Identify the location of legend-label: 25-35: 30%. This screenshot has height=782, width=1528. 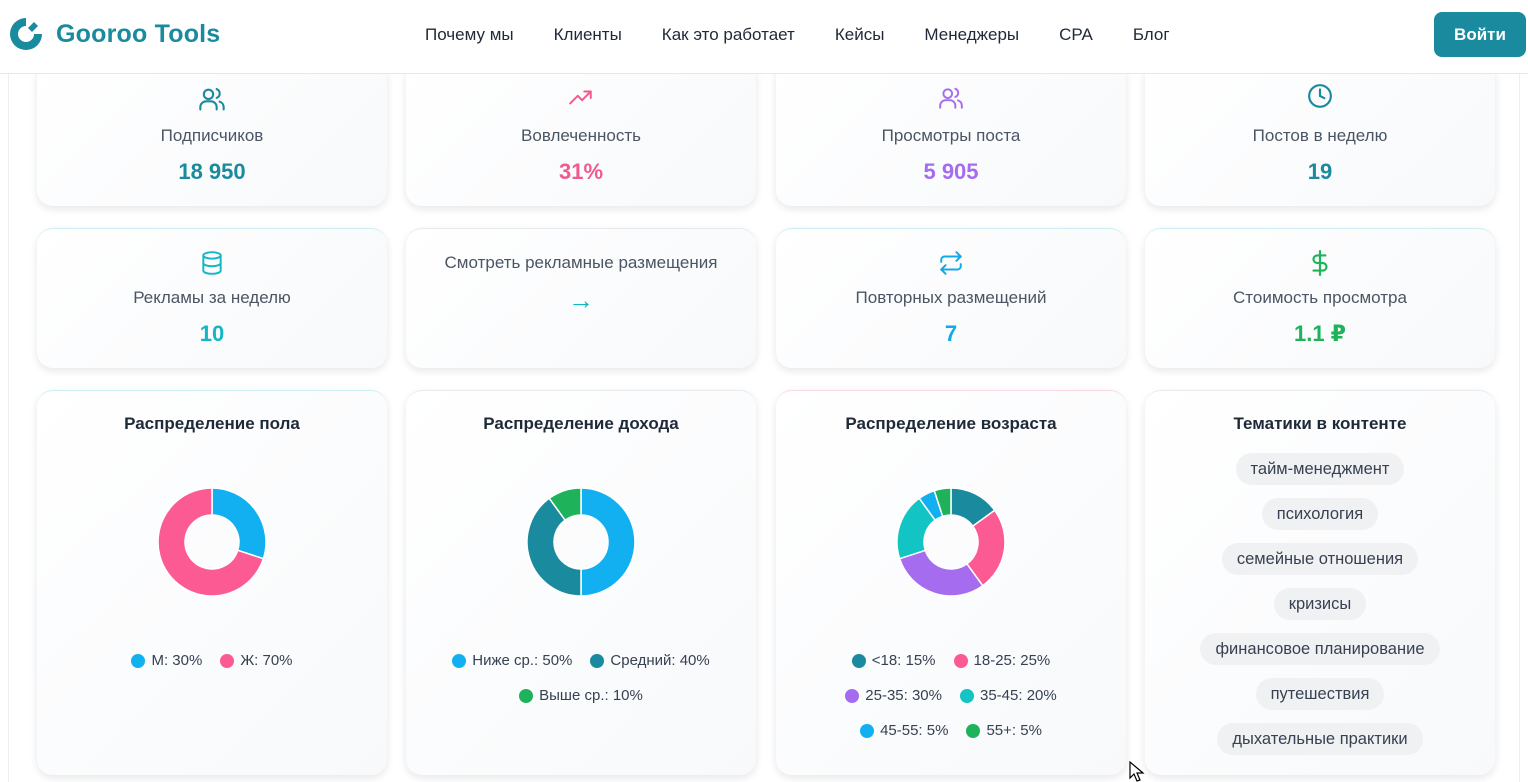
(903, 695).